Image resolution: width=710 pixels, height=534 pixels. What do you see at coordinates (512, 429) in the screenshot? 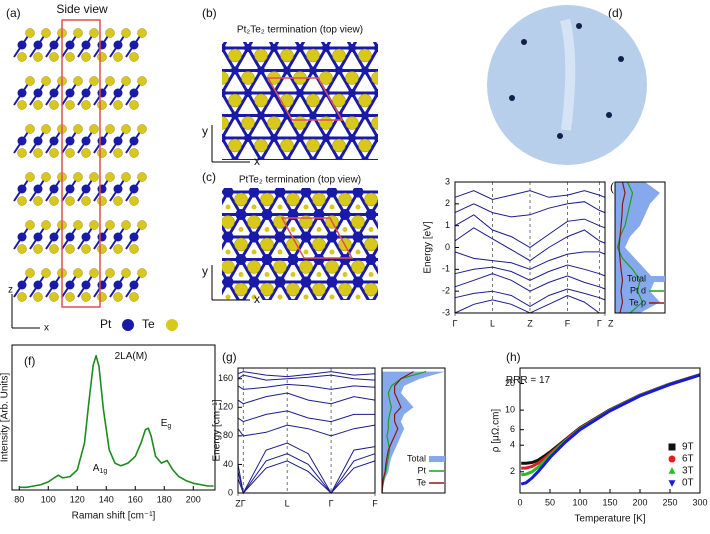
I see `y-tick-label: 6` at bounding box center [512, 429].